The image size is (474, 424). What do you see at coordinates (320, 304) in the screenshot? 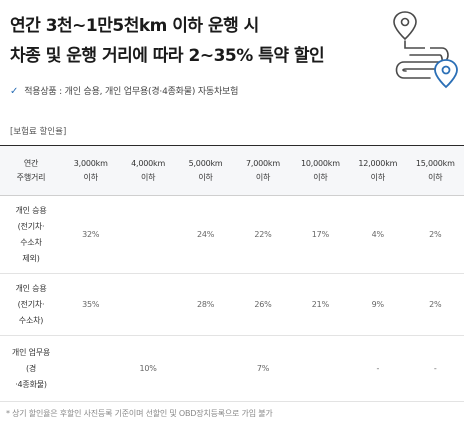
I see `rate-cell: 21%` at bounding box center [320, 304].